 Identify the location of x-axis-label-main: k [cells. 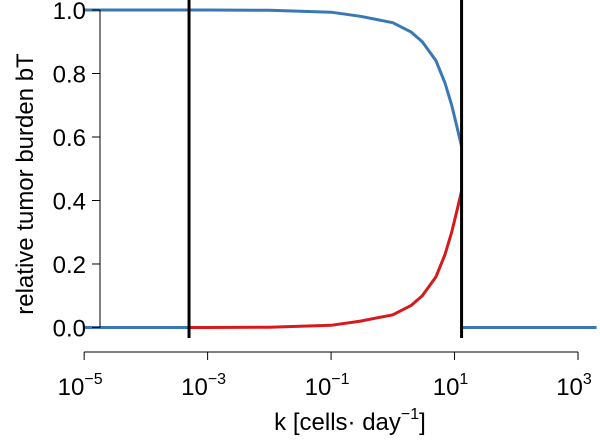
(310, 422).